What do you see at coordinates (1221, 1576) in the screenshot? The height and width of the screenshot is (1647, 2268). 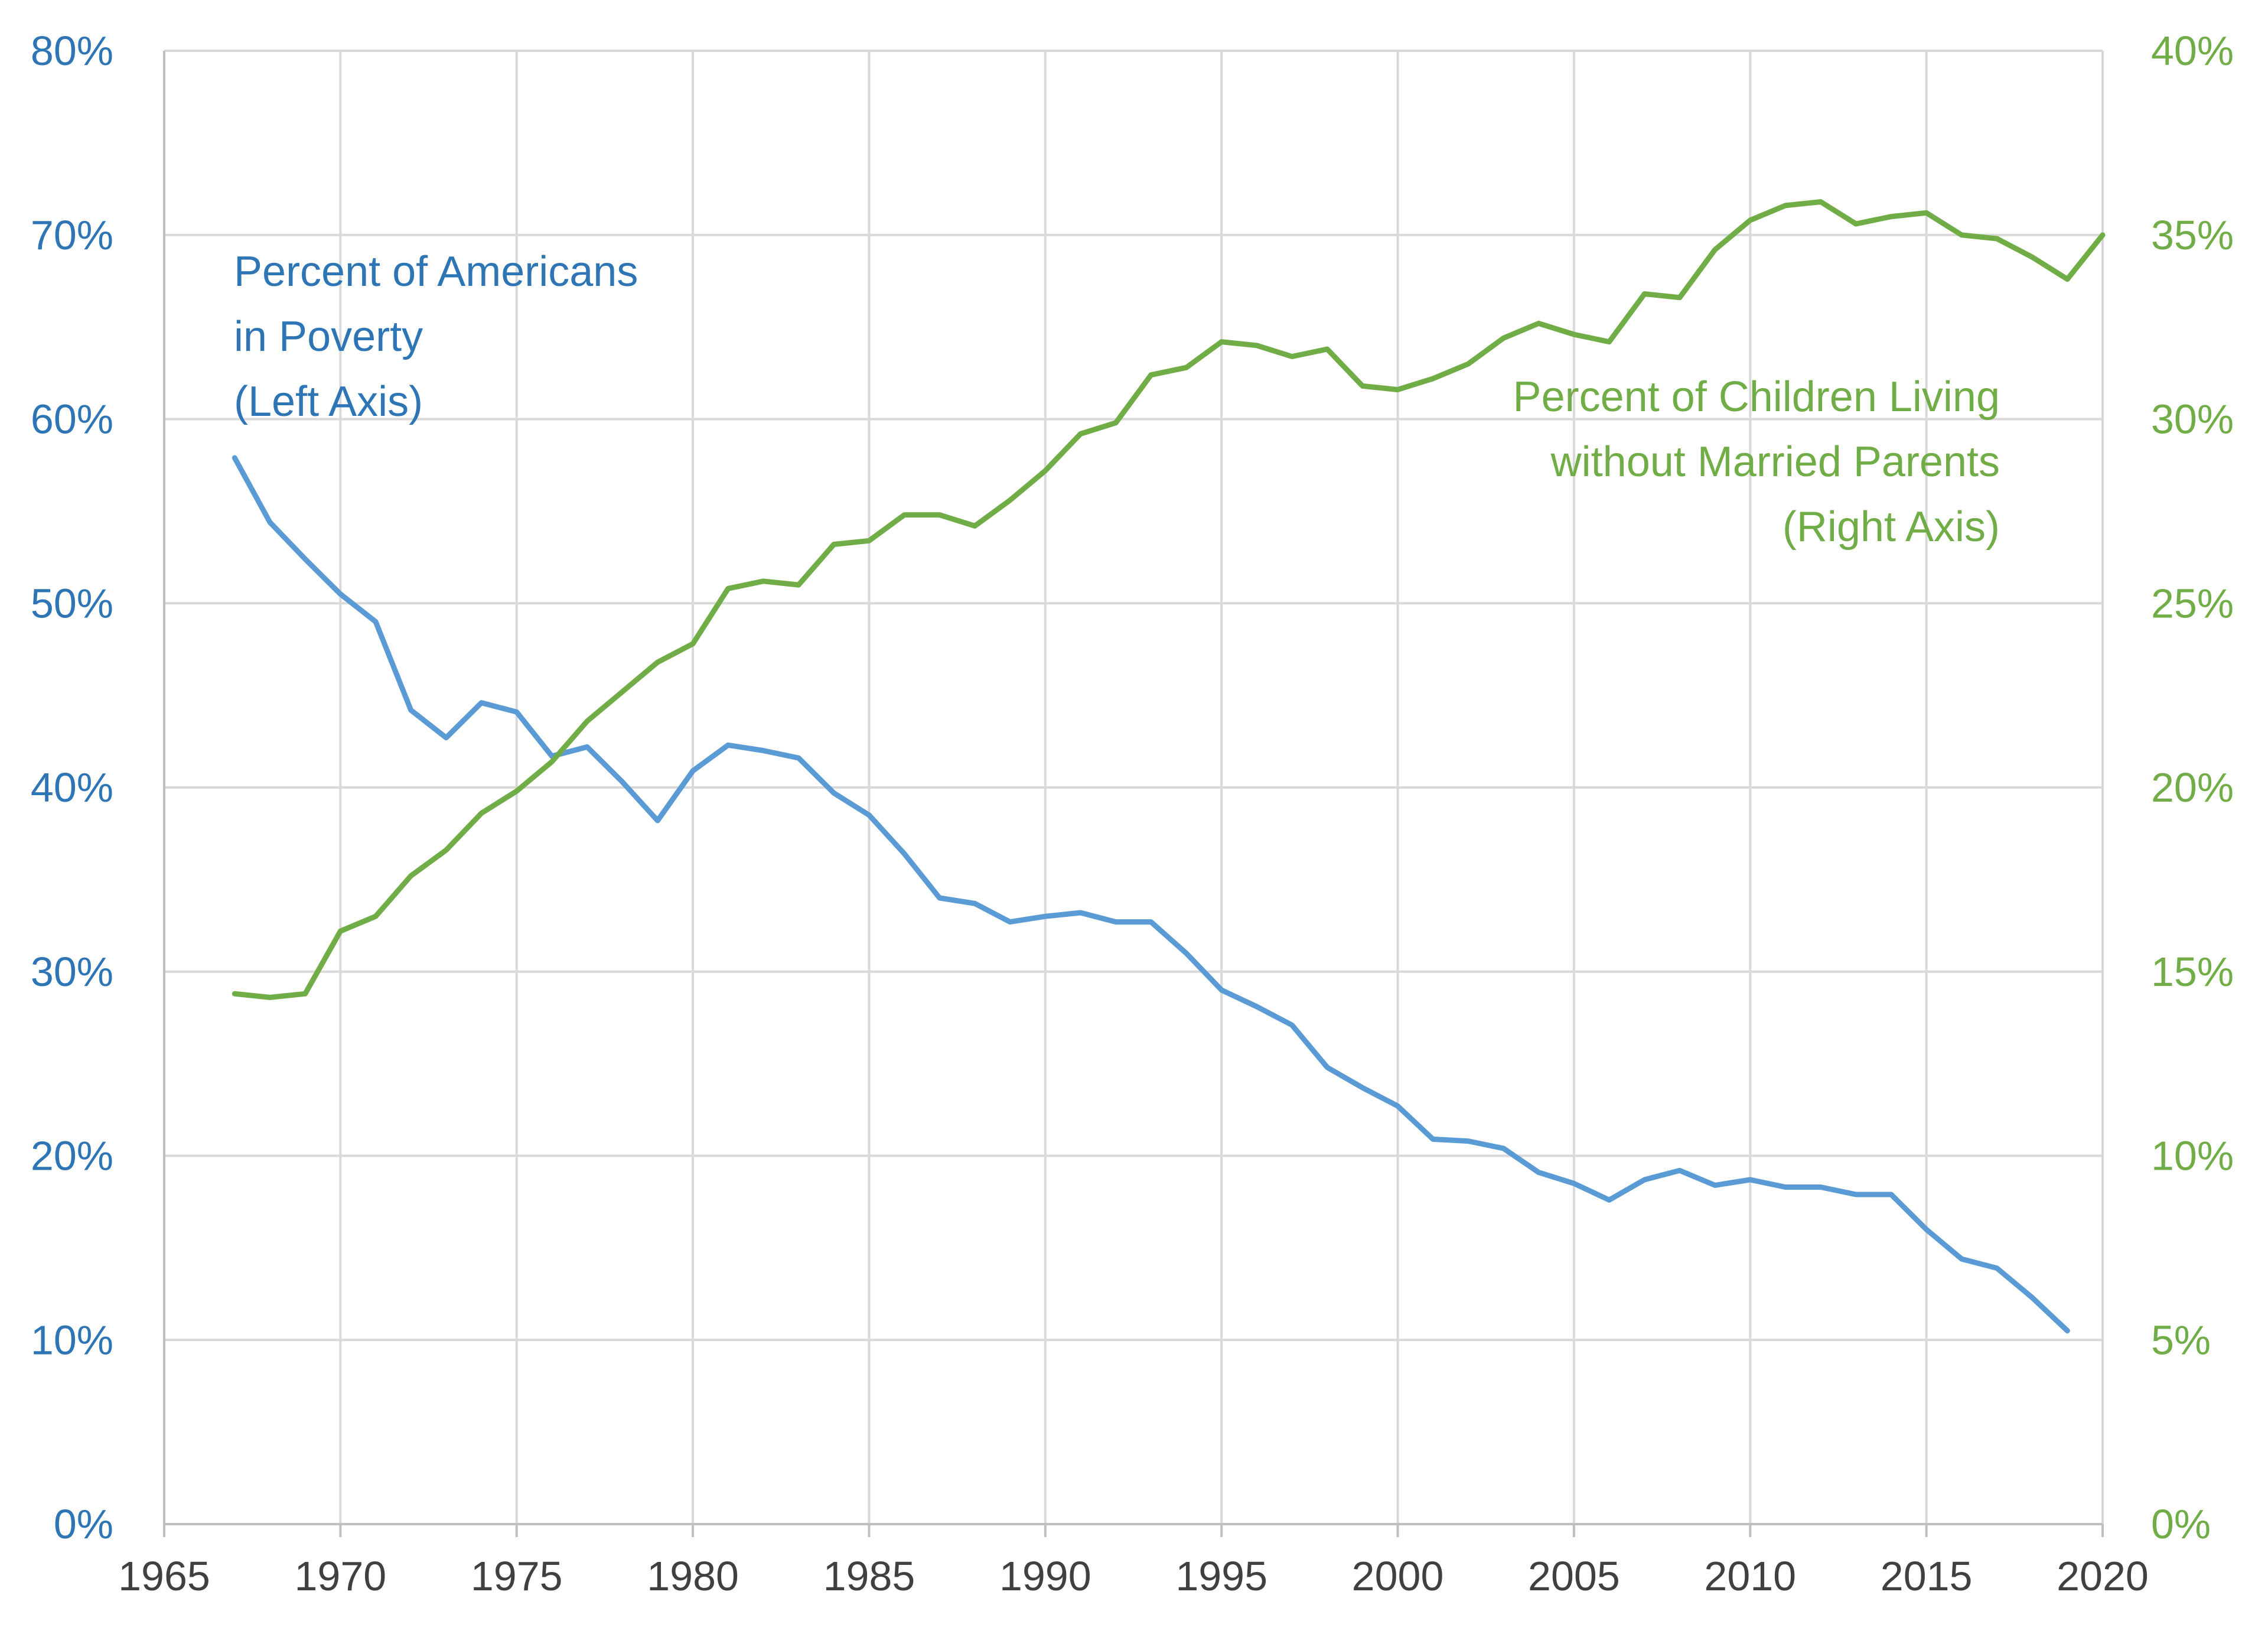 I see `x-tick-label: 1995` at bounding box center [1221, 1576].